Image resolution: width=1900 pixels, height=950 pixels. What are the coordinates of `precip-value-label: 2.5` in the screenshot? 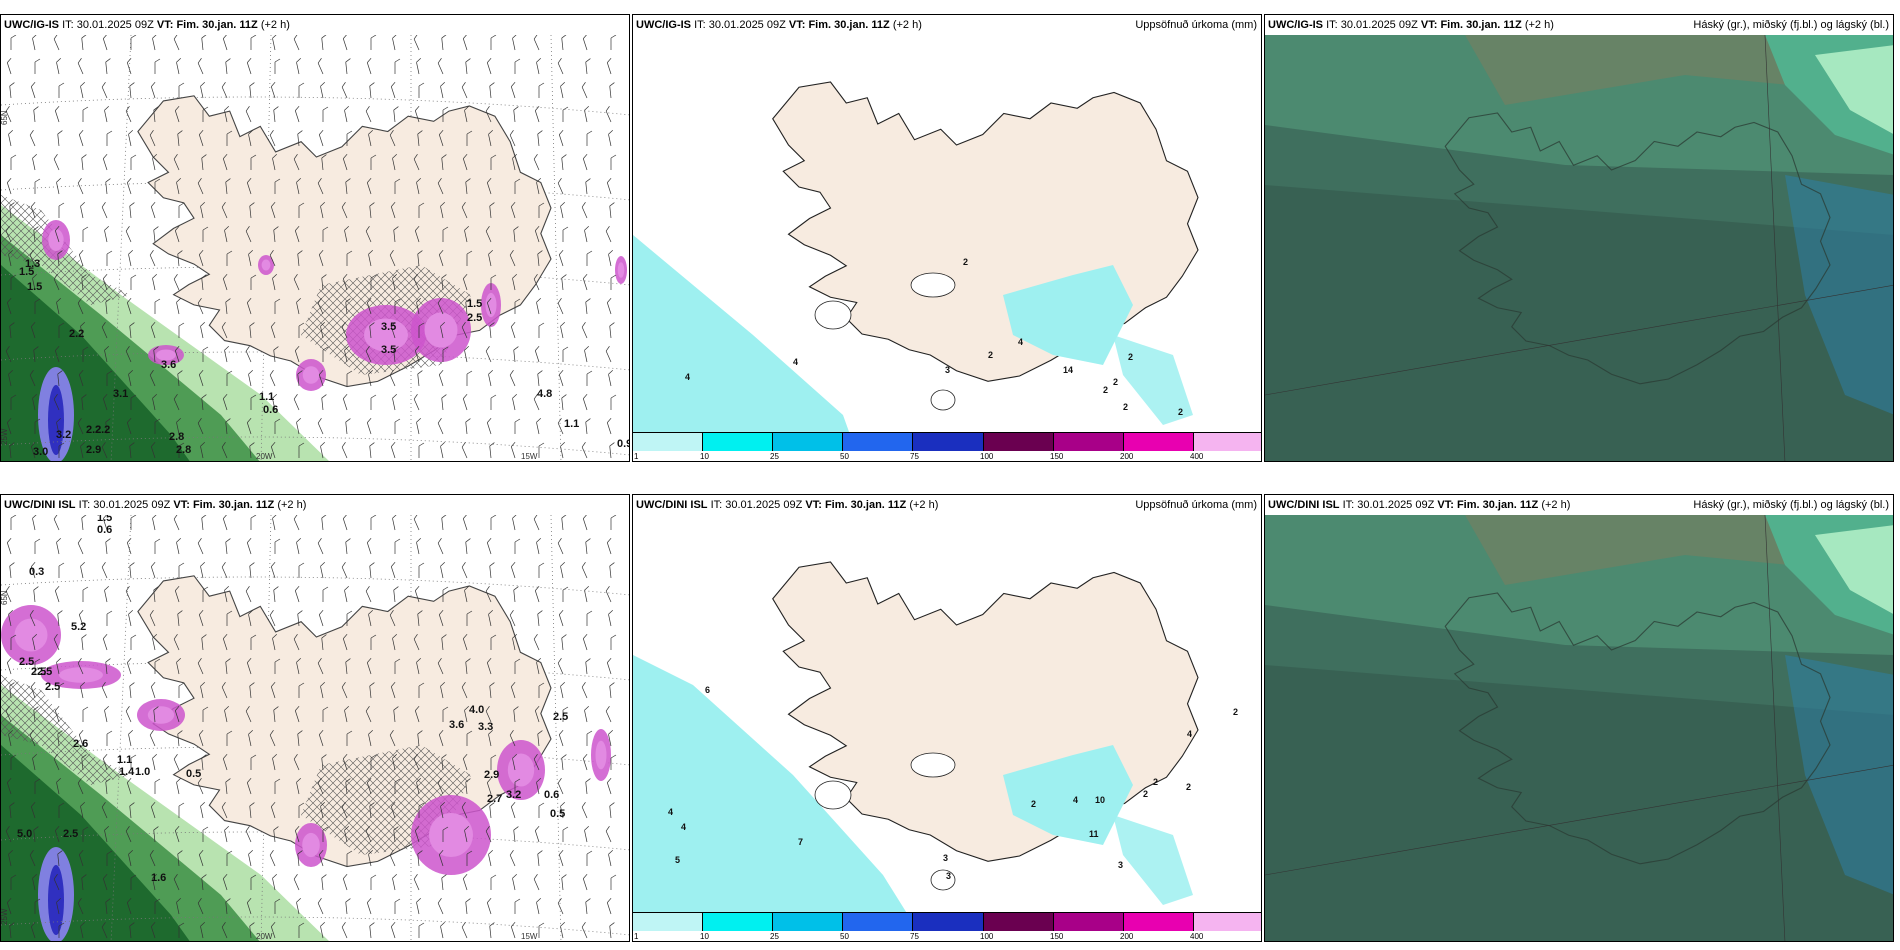 It's located at (474, 318).